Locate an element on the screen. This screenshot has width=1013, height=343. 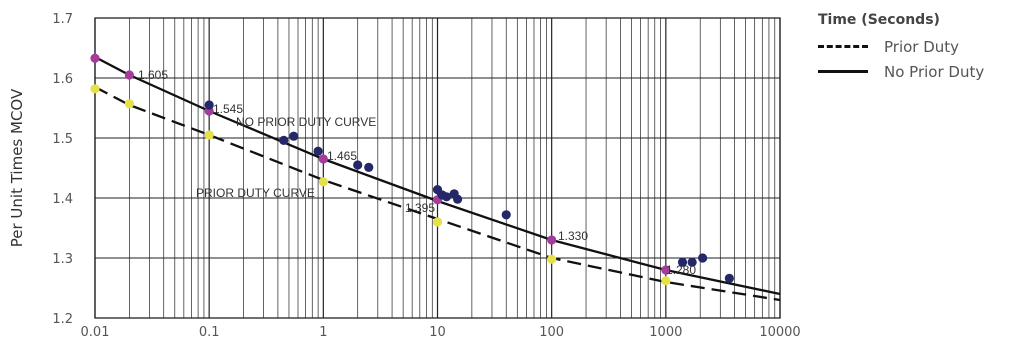
x-tick-label: 100 is located at coordinates (551, 332).